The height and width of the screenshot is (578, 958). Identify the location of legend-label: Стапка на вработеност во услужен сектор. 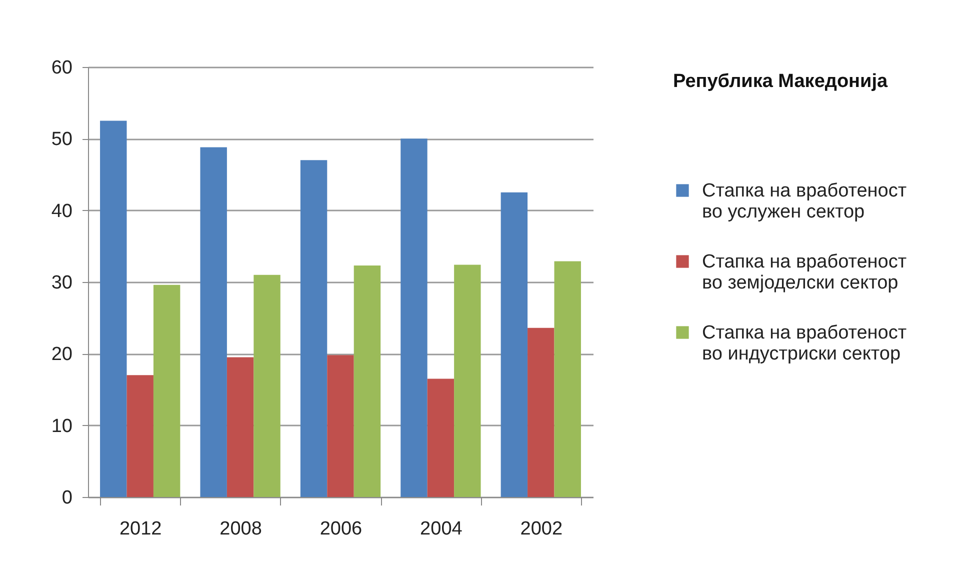
(804, 201).